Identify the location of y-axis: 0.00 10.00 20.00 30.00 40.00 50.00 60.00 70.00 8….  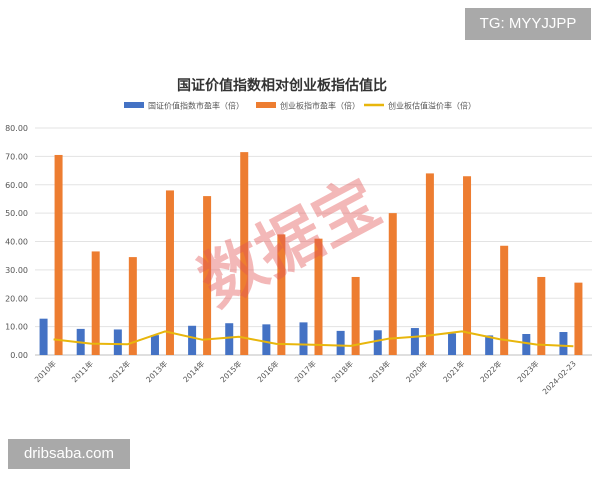
(16, 242).